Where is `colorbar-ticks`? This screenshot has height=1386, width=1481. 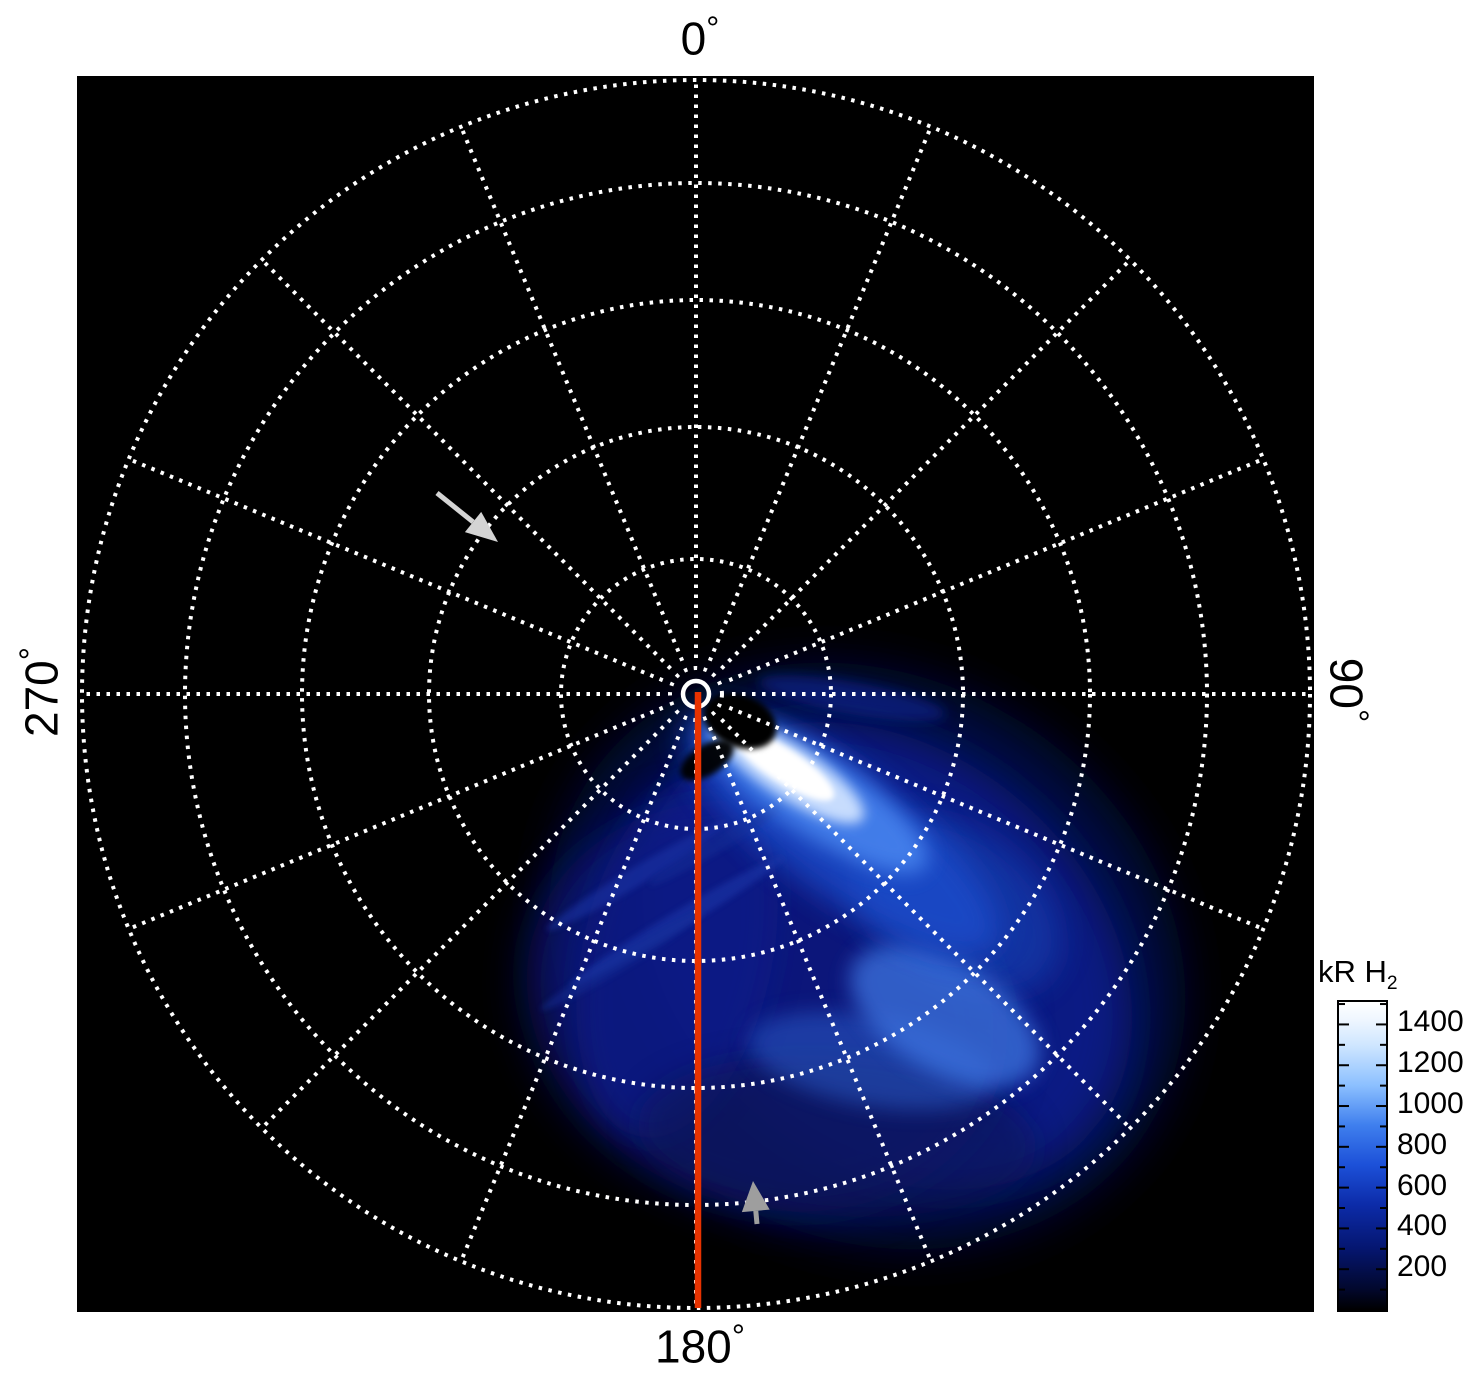 colorbar-ticks is located at coordinates (1362, 1147).